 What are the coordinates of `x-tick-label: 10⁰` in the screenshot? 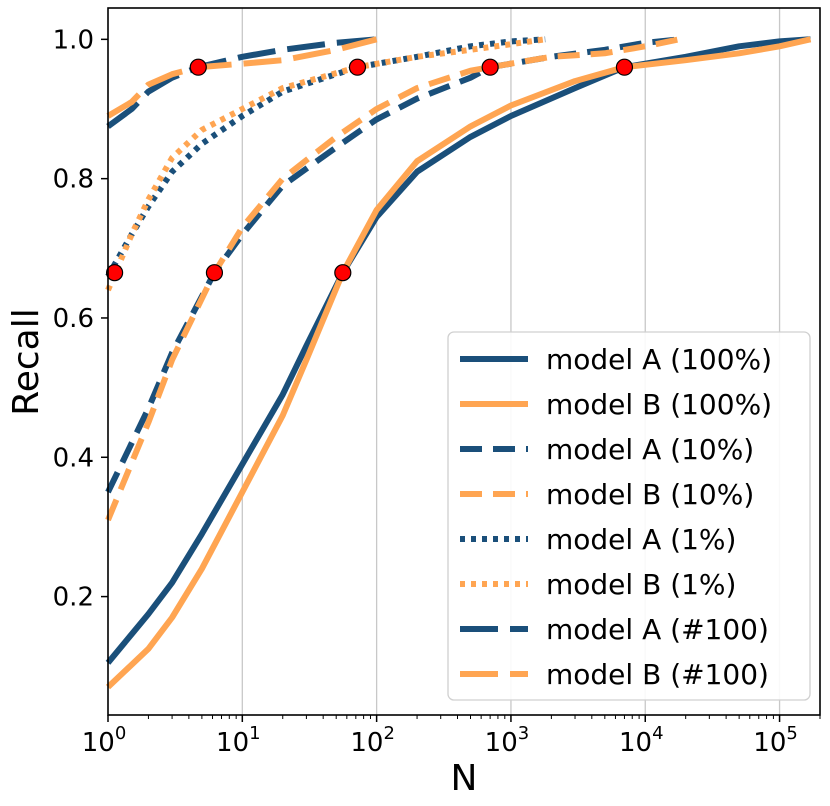 It's located at (104, 740).